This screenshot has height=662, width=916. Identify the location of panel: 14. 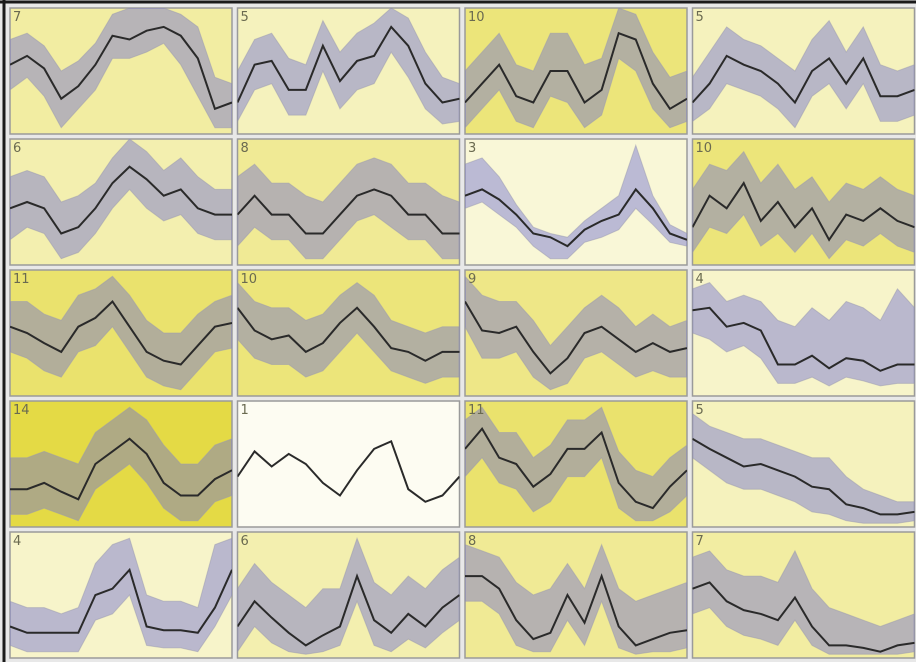
(121, 464).